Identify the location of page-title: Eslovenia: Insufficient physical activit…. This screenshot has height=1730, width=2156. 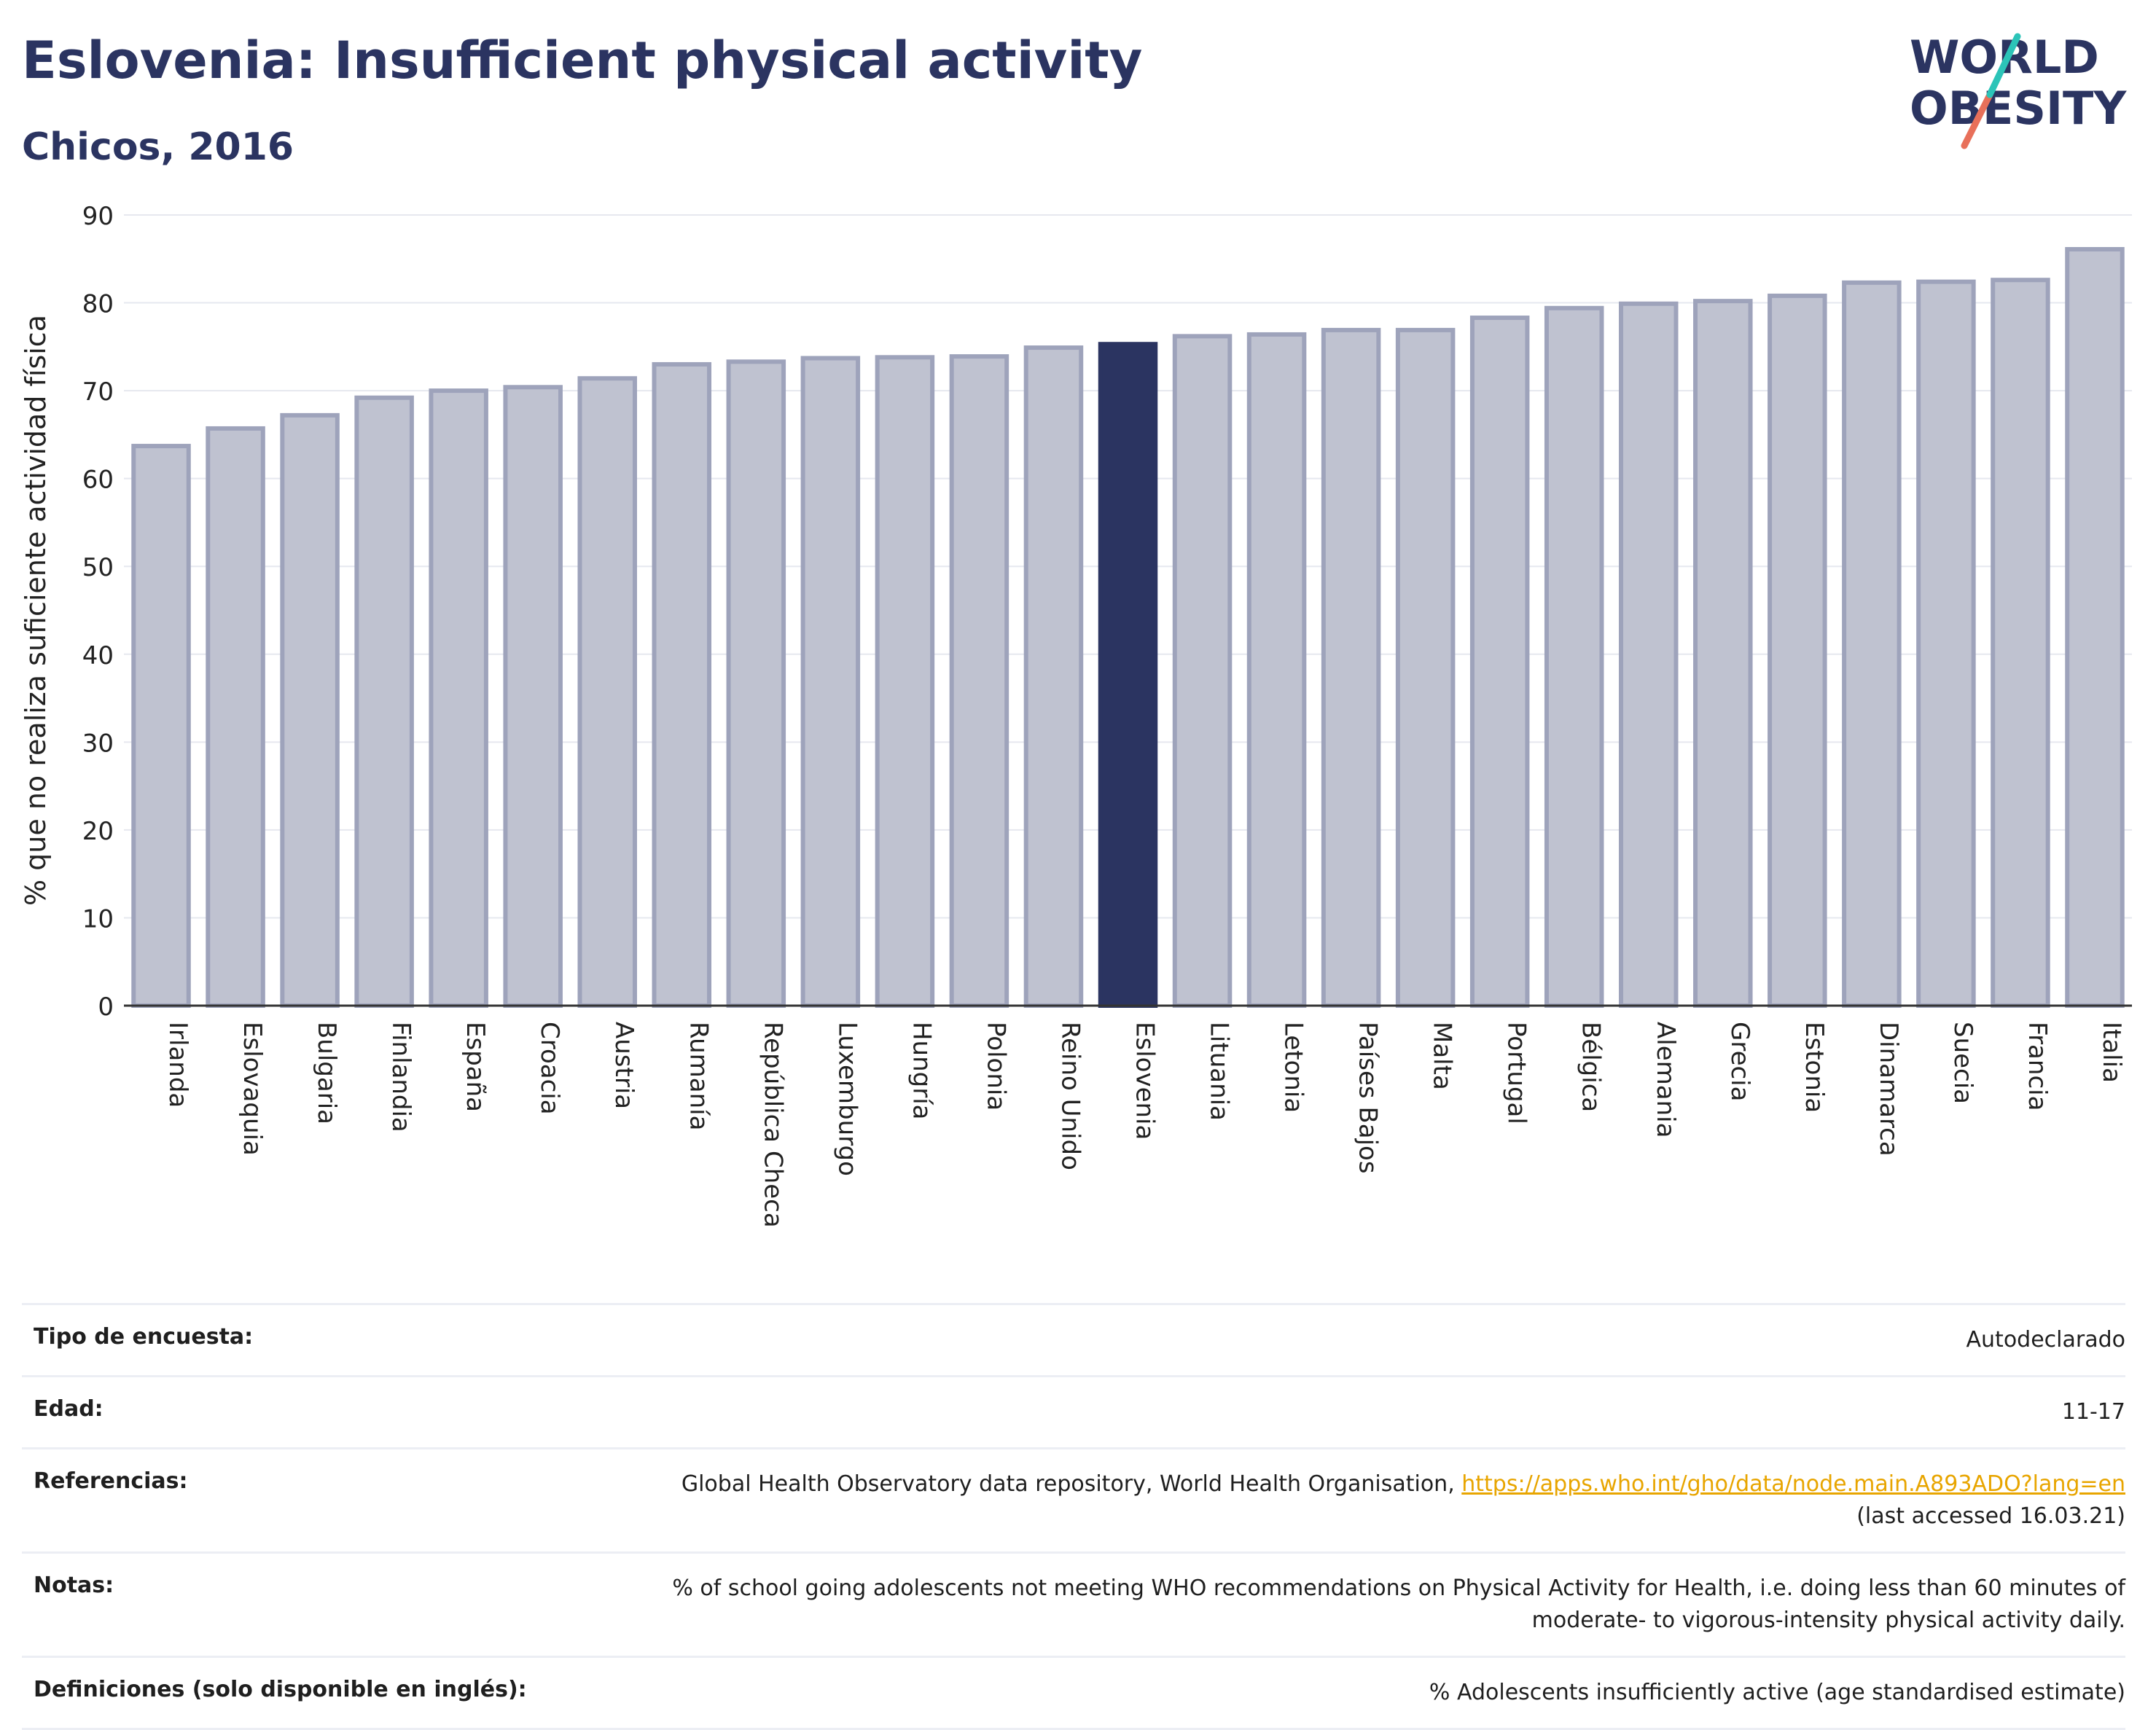
(583, 60).